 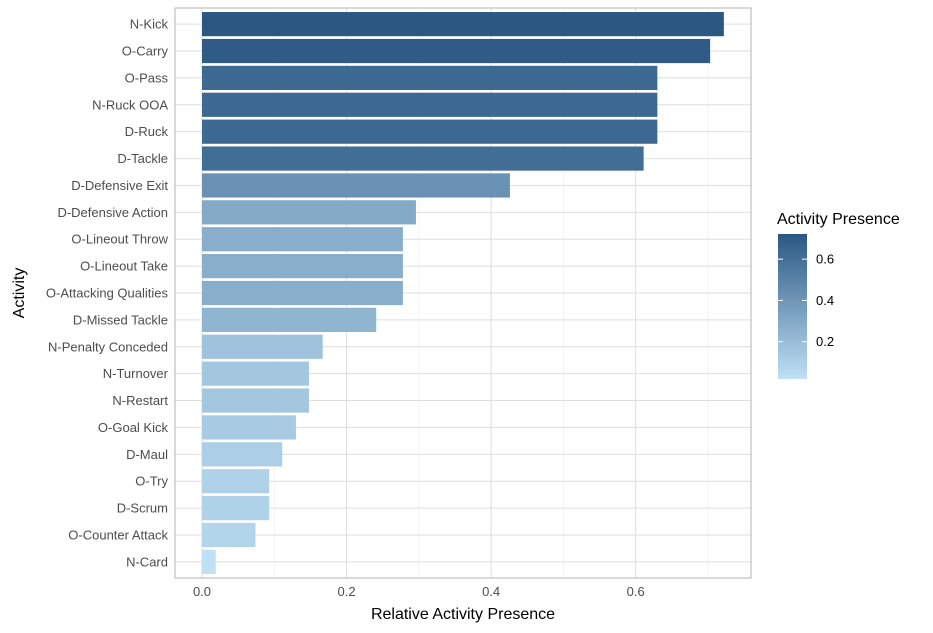 I want to click on legend-title: Activity Presence, so click(x=838, y=219).